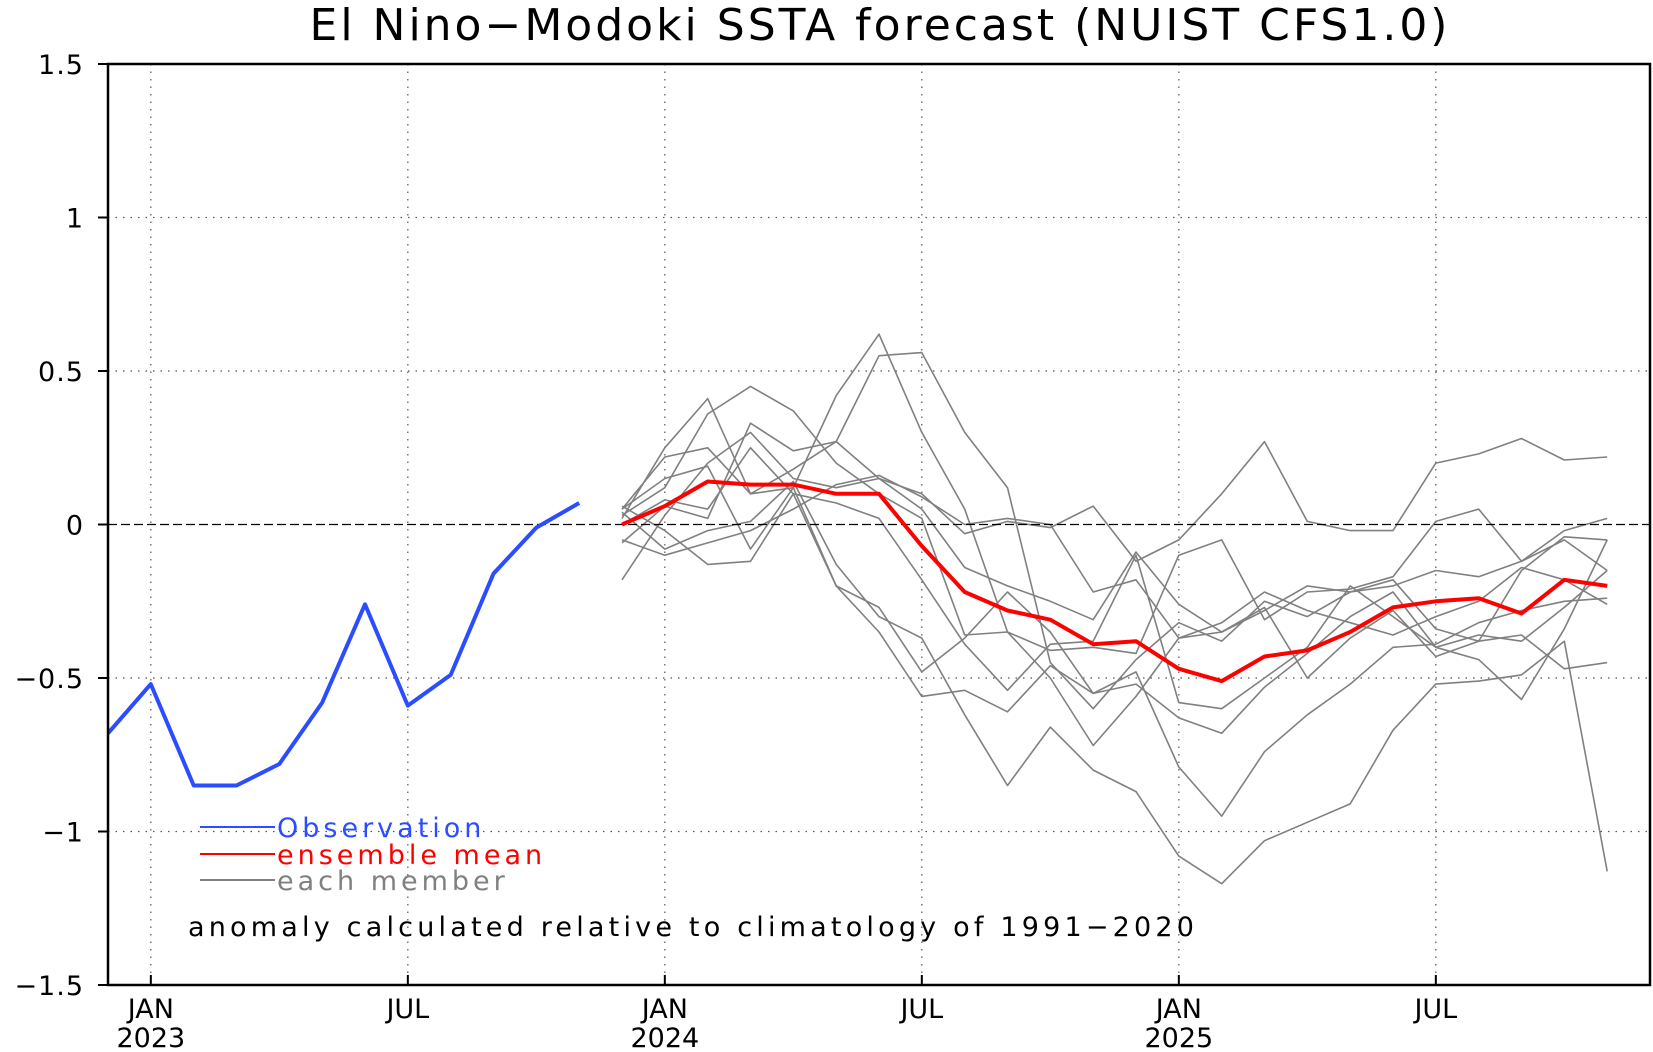  Describe the element at coordinates (393, 881) in the screenshot. I see `legend-label: each member` at that location.